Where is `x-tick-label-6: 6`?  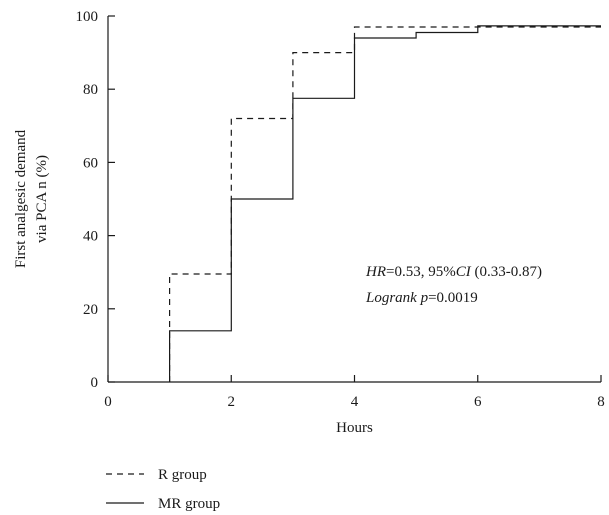 x-tick-label-6: 6 is located at coordinates (478, 402).